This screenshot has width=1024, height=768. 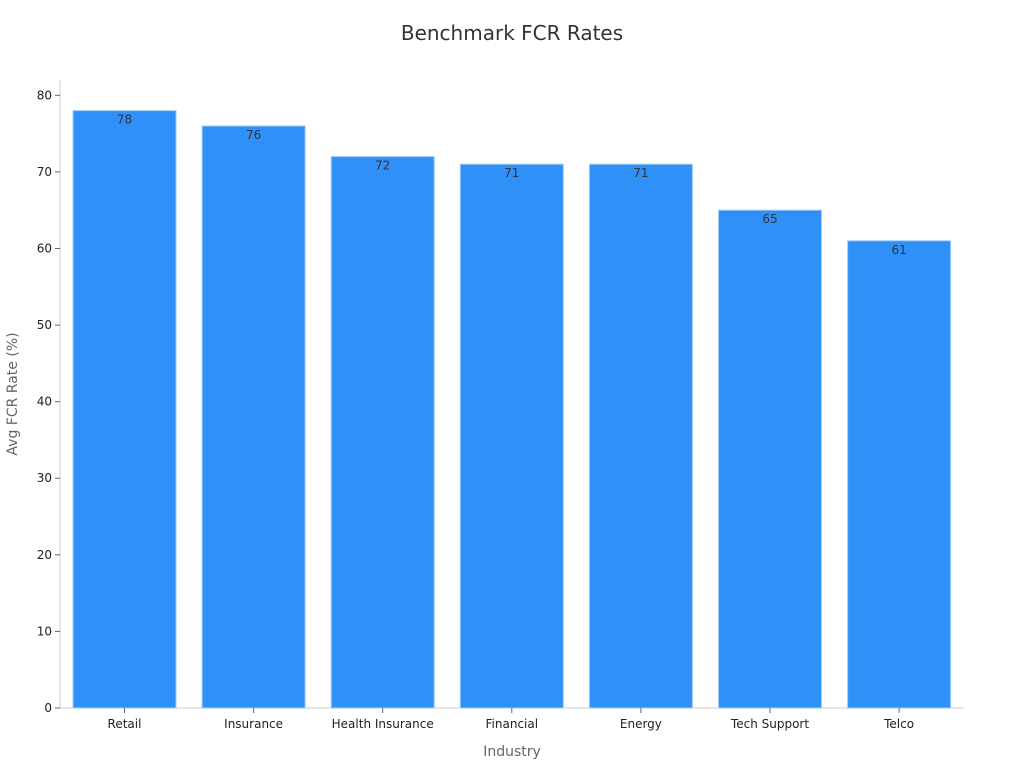 I want to click on data-label: 72, so click(x=382, y=166).